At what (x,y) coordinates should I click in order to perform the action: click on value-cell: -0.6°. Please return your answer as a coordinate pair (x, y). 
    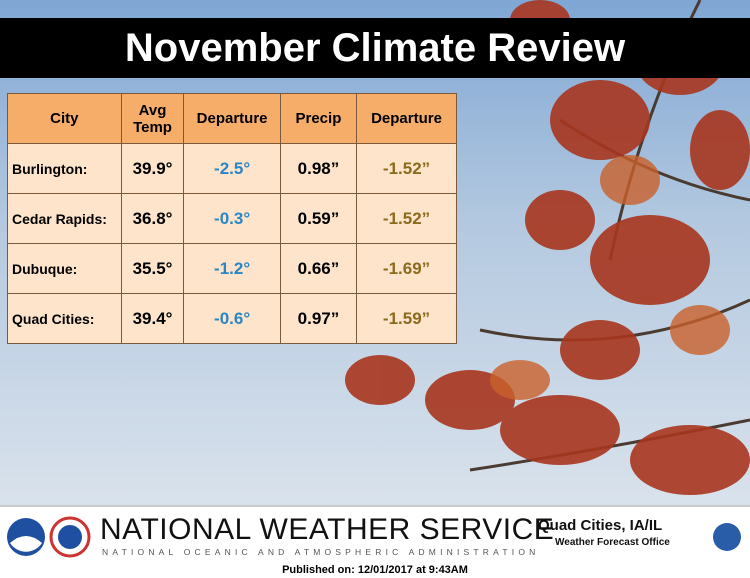
    Looking at the image, I should click on (232, 318).